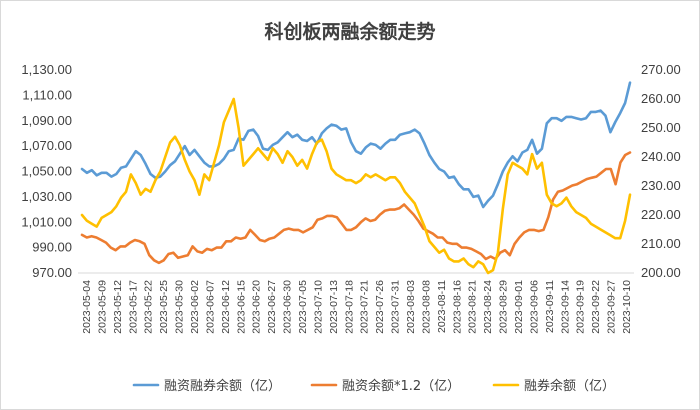 The height and width of the screenshot is (410, 700). What do you see at coordinates (46, 145) in the screenshot?
I see `y-left-tick-label: 1,070.00` at bounding box center [46, 145].